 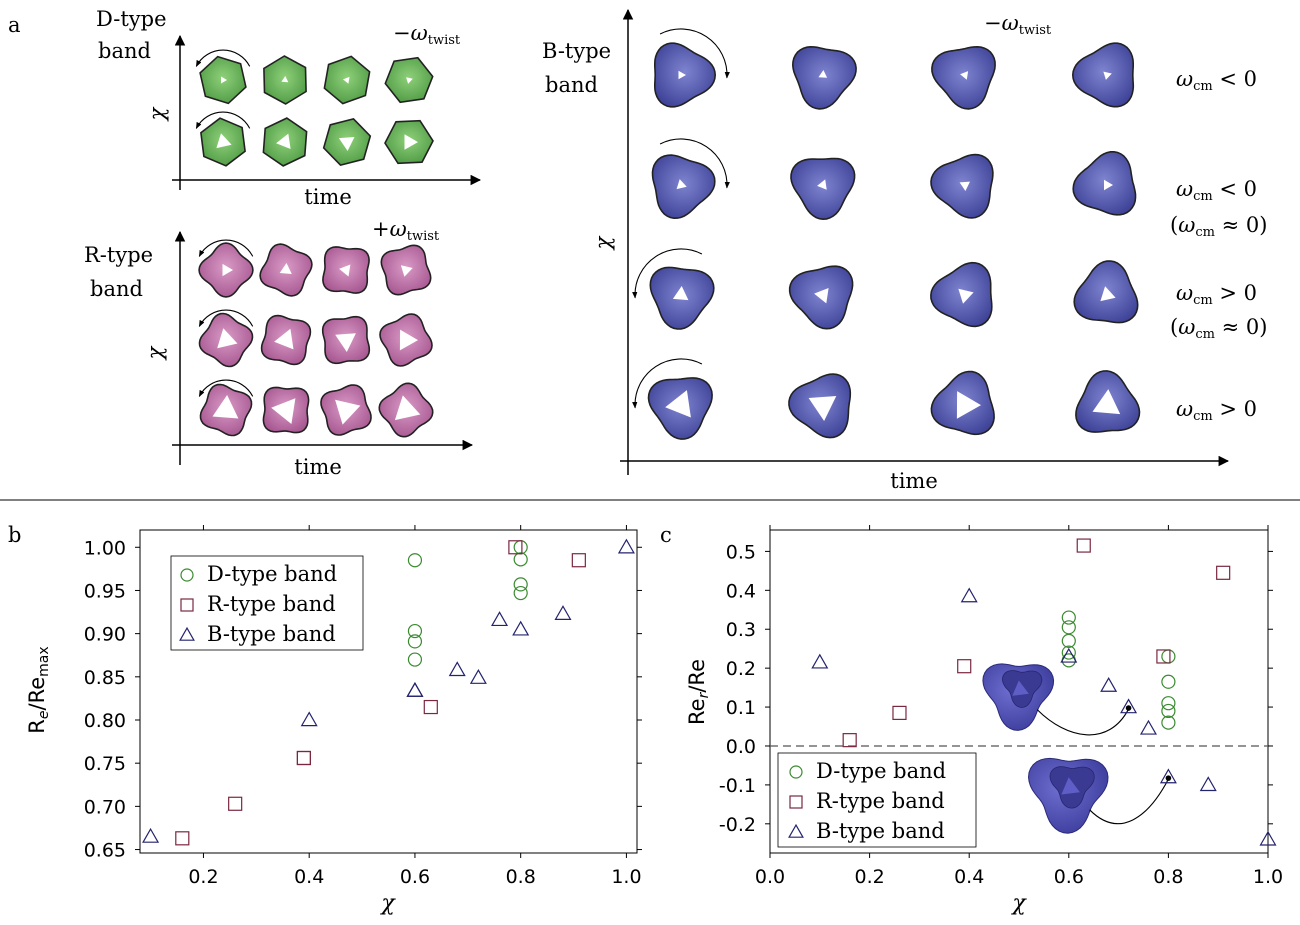 I want to click on y-tick-label: 0.3, so click(x=741, y=630).